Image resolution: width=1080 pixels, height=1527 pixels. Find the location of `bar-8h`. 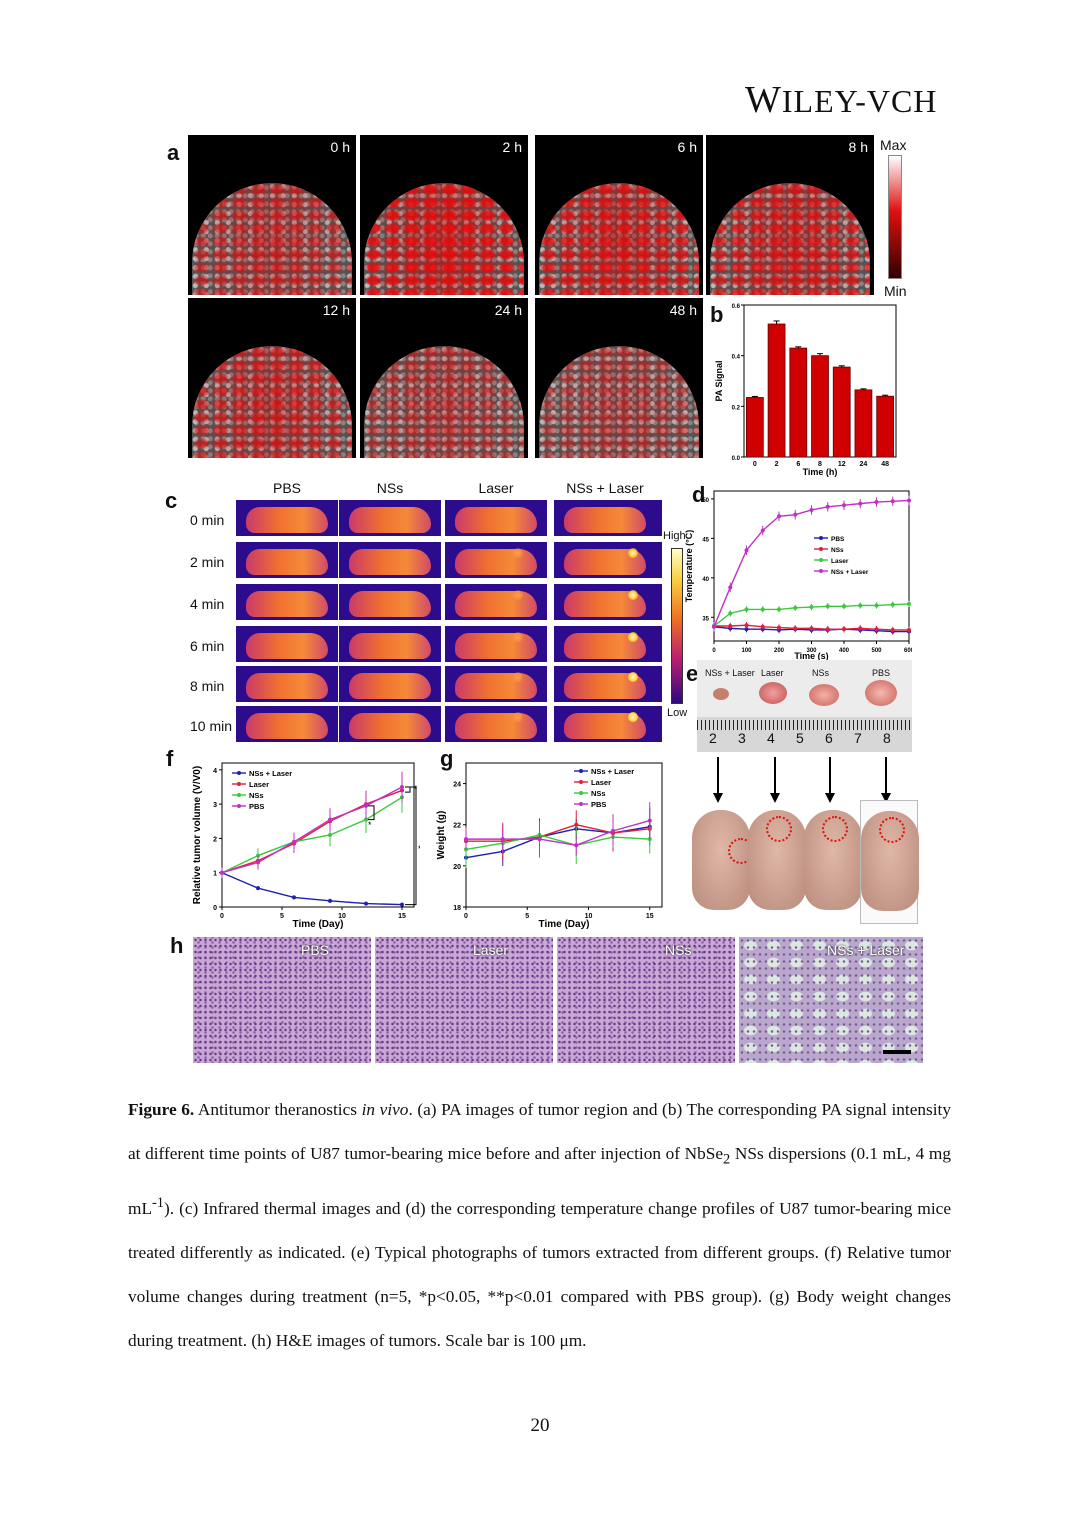

bar-8h is located at coordinates (820, 406).